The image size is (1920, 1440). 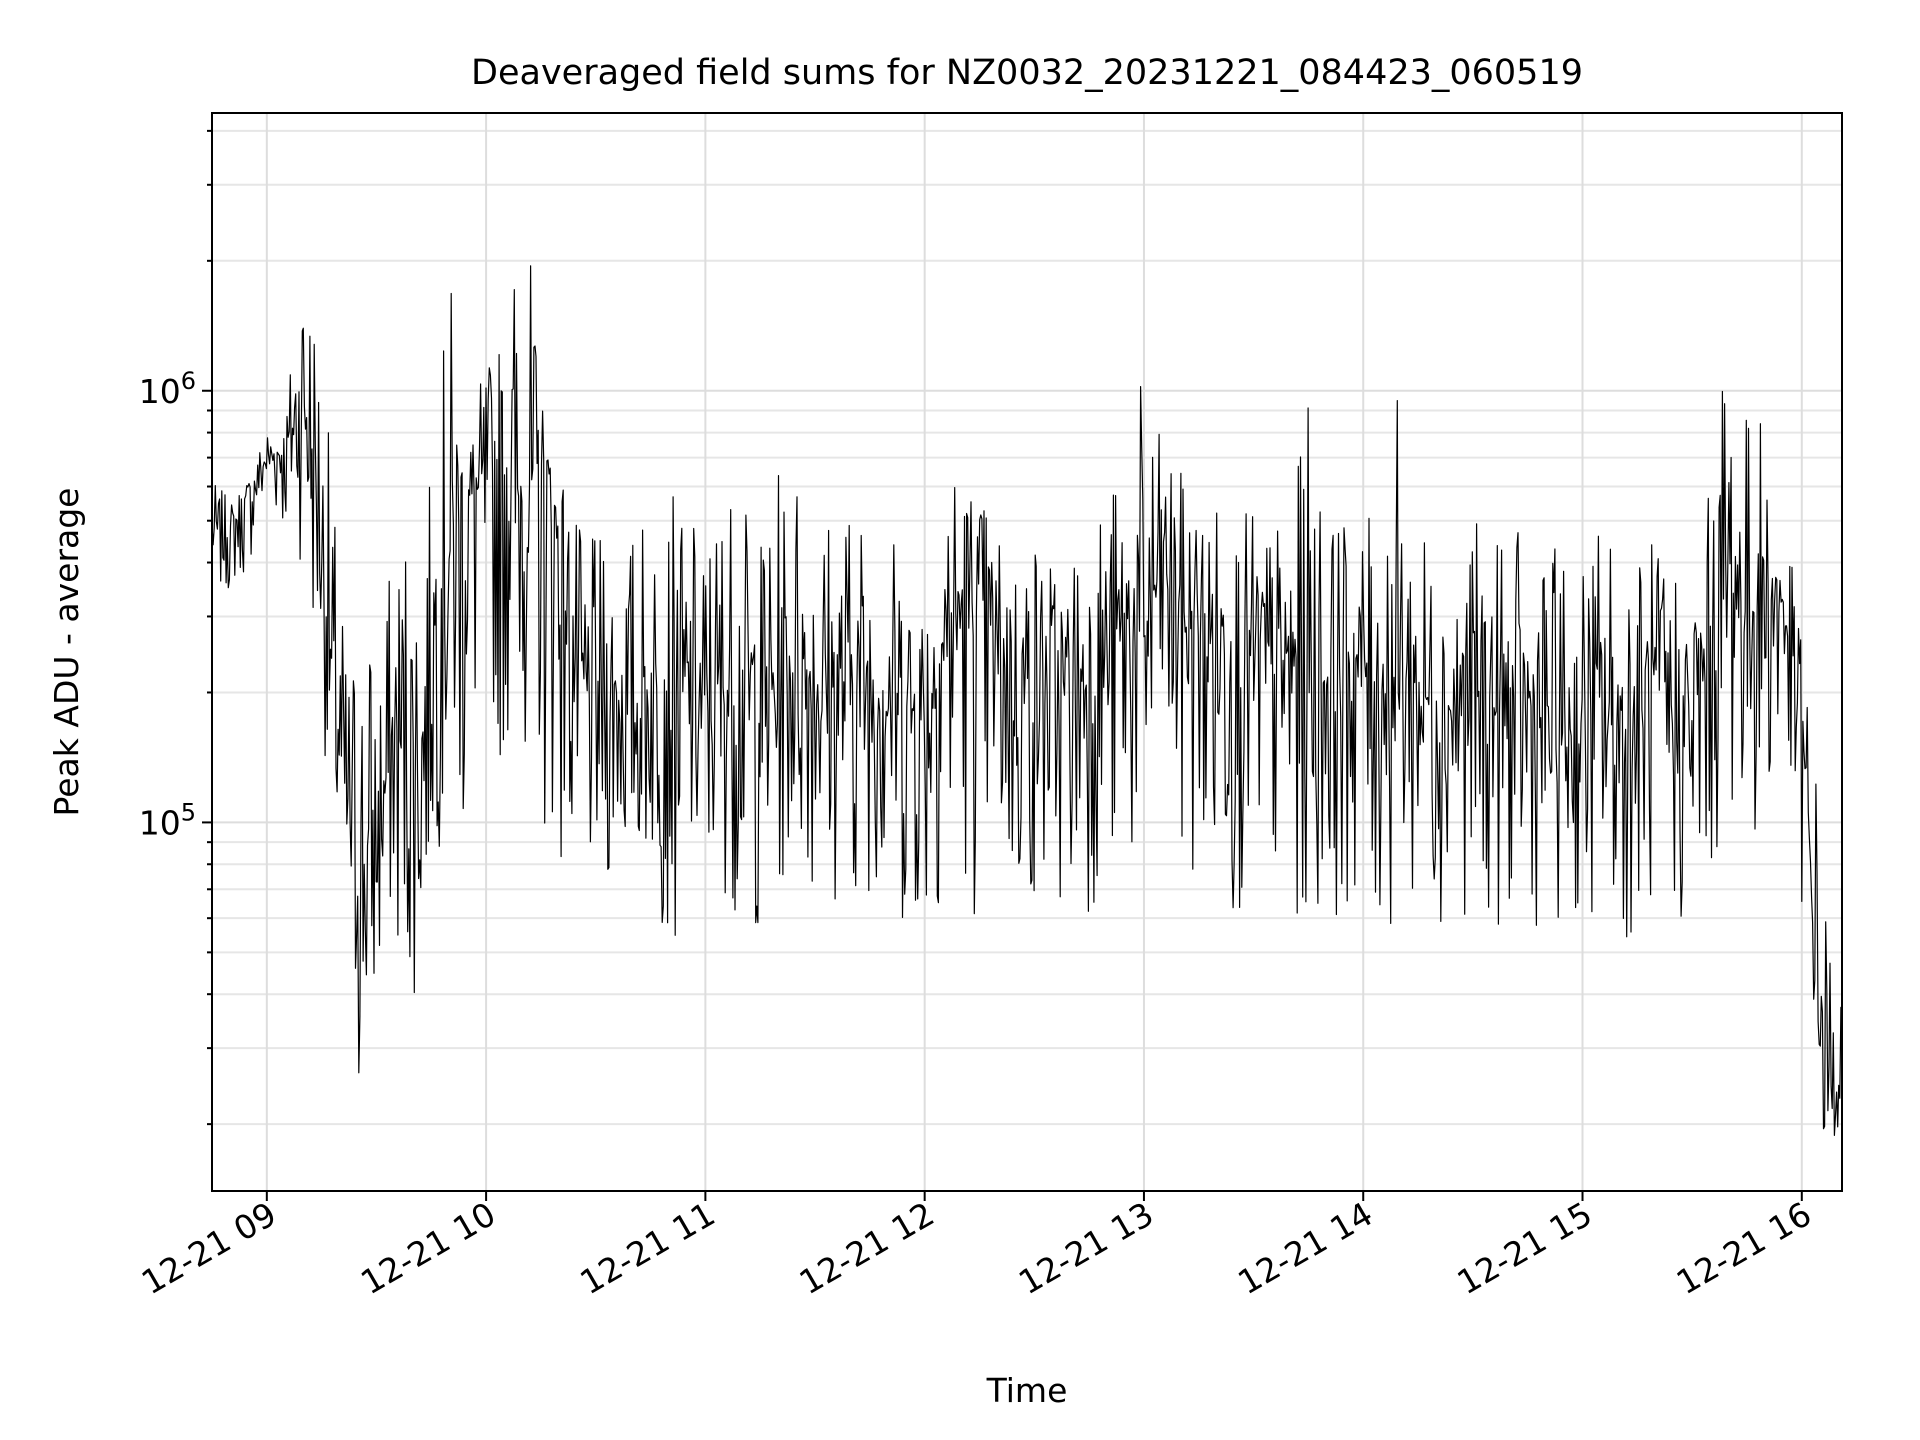 What do you see at coordinates (167, 389) in the screenshot?
I see `y-tick-label: 10⁶` at bounding box center [167, 389].